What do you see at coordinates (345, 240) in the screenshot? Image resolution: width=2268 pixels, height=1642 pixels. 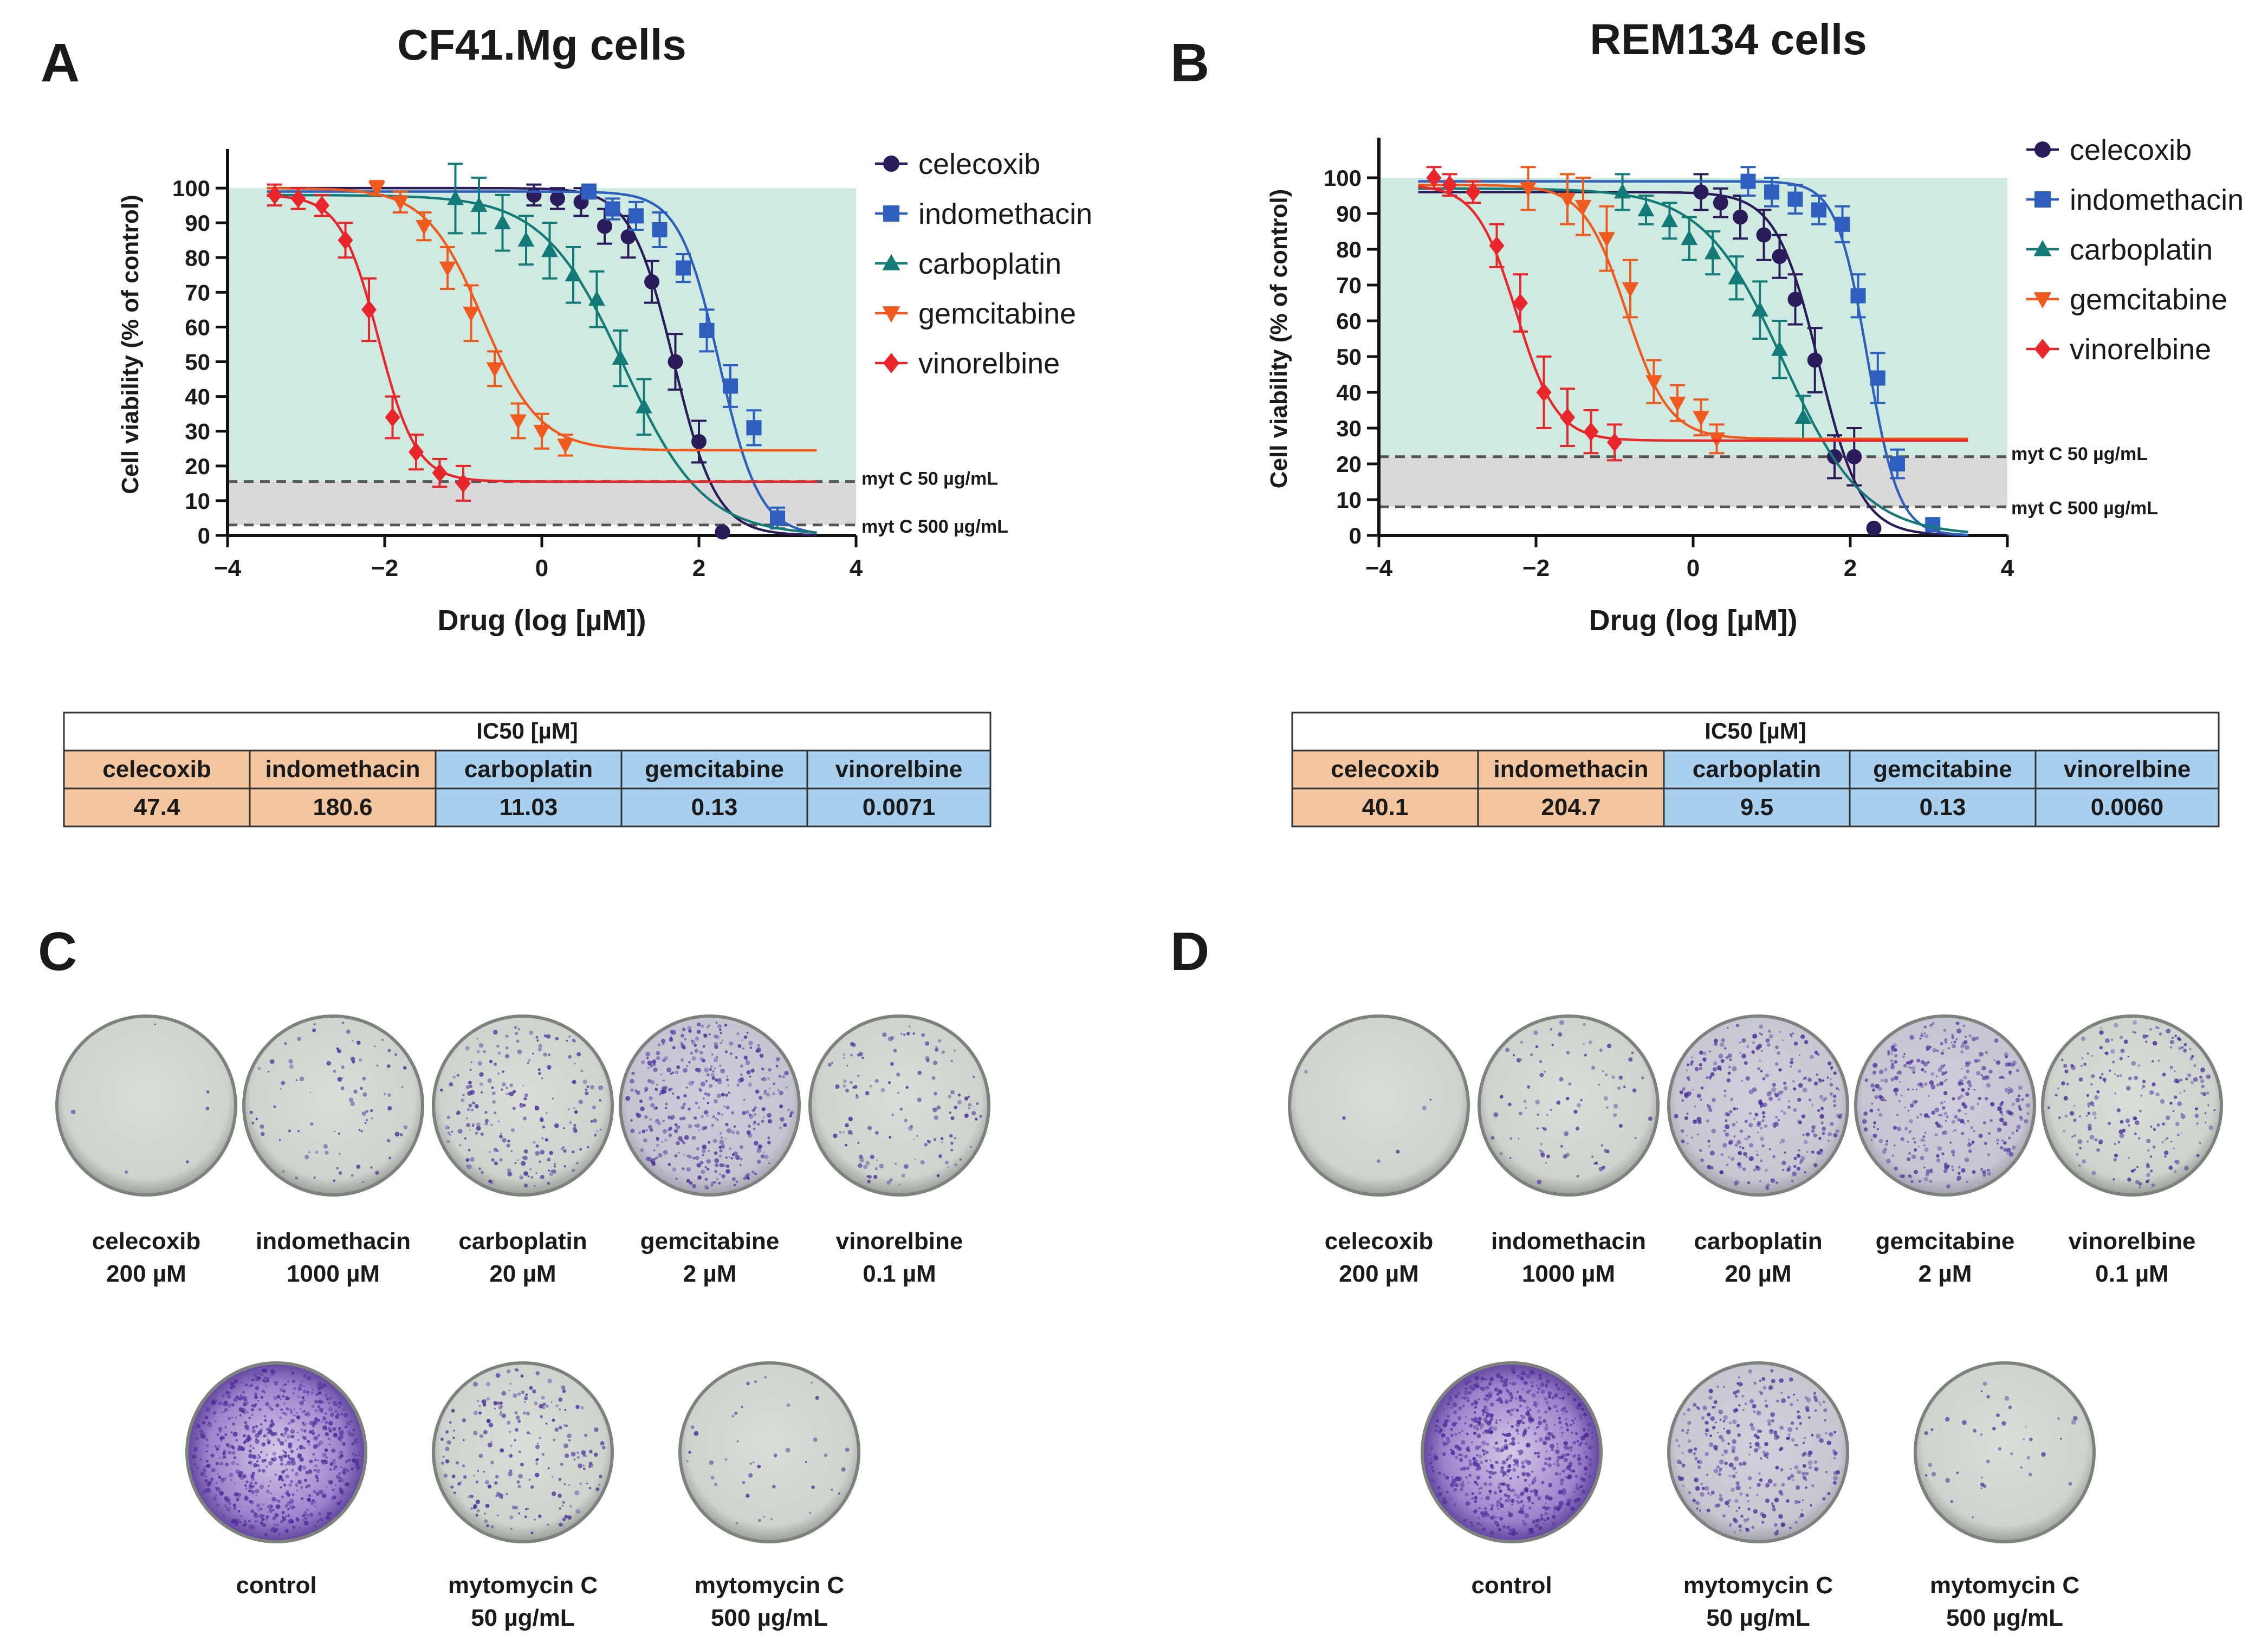 I see `data-point-vinorelbine` at bounding box center [345, 240].